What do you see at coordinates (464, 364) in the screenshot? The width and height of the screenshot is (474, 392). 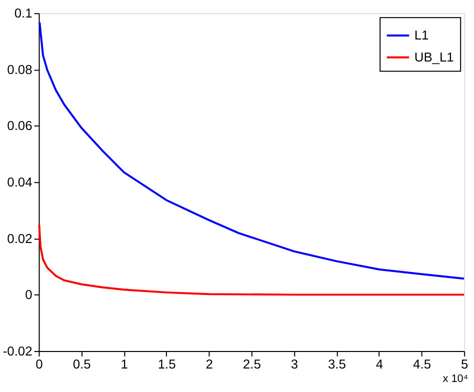 I see `x-tick-label: 5` at bounding box center [464, 364].